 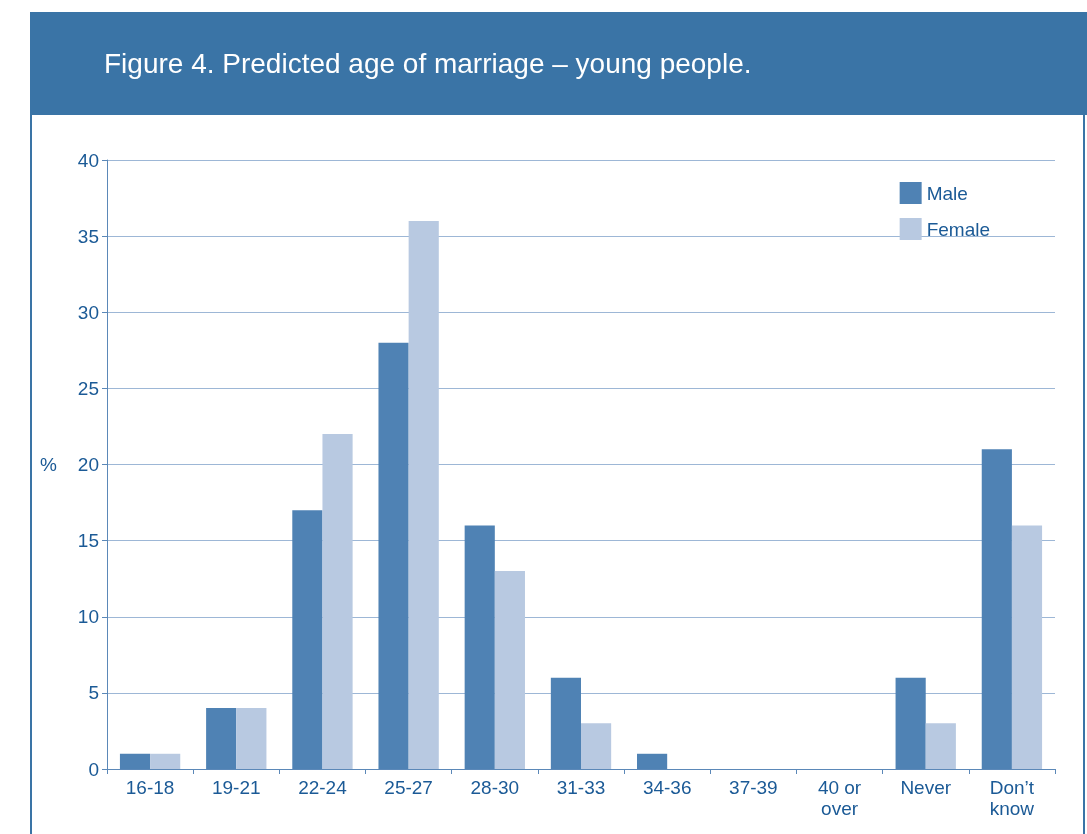 I want to click on legend-label: Male, so click(x=947, y=193).